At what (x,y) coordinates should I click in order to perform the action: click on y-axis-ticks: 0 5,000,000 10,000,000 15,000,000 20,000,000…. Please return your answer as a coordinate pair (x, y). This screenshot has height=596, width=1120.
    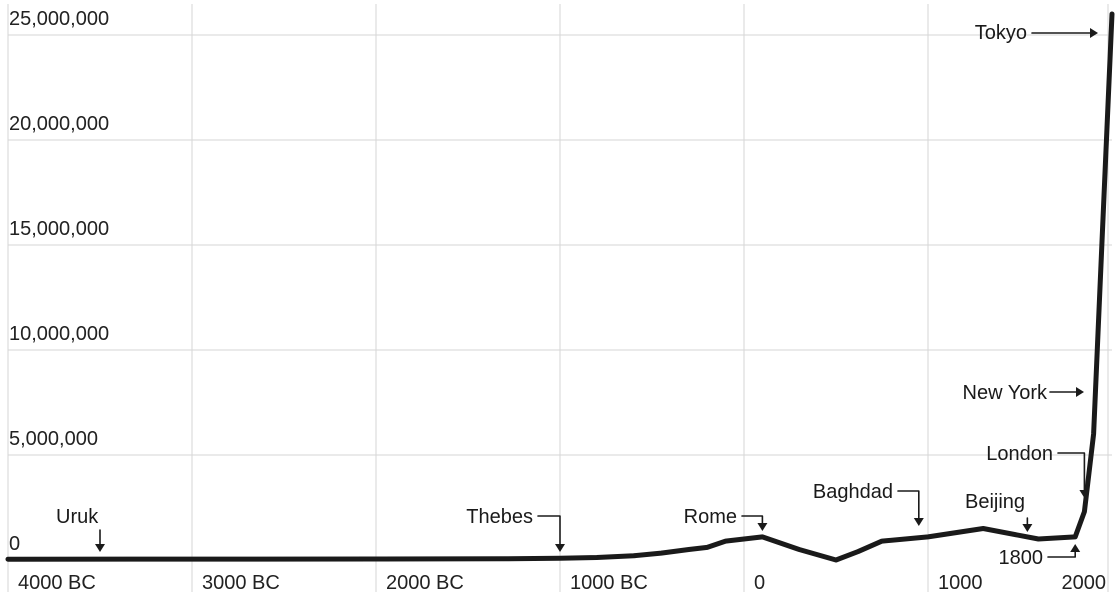
    Looking at the image, I should click on (59, 281).